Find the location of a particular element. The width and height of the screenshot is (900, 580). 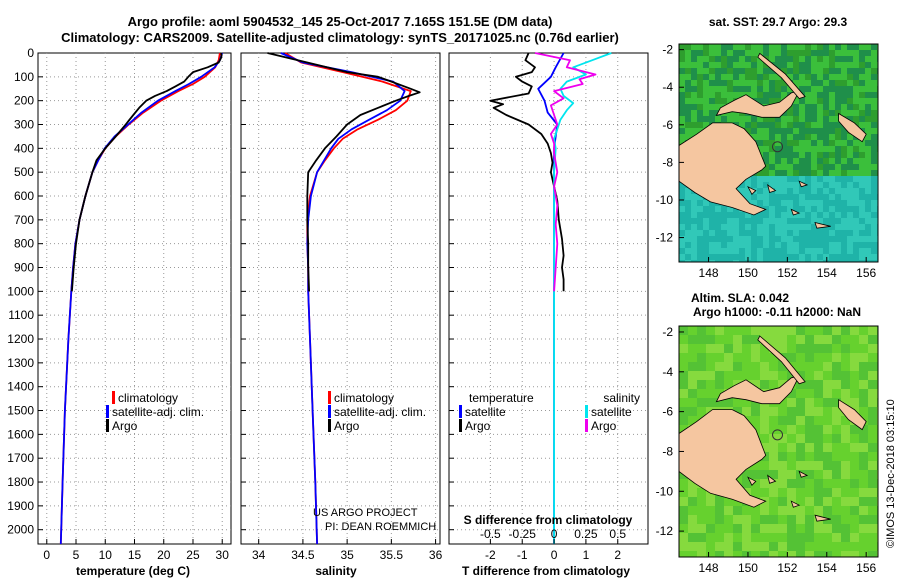

imos-timestamp: ©IMOS 13-Dec-2018 03:15:10 is located at coordinates (891, 473).